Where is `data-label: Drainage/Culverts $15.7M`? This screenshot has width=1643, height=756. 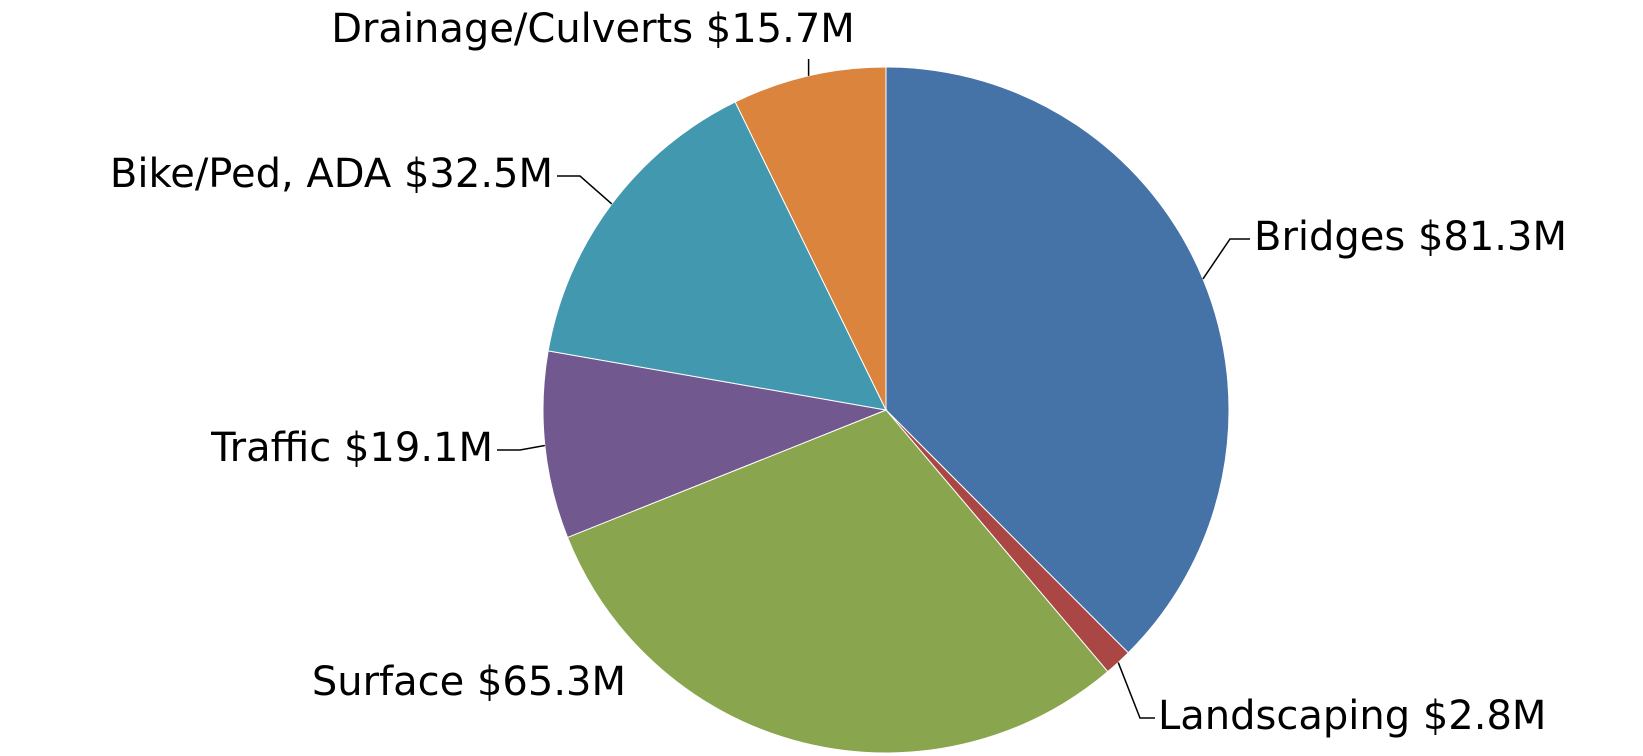
data-label: Drainage/Culverts $15.7M is located at coordinates (593, 29).